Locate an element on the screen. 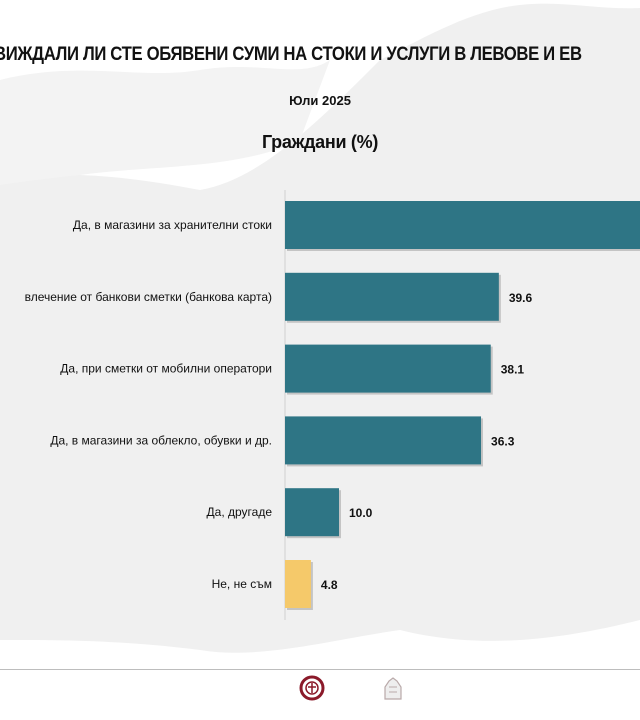 Image resolution: width=640 pixels, height=720 pixels. ministry-of-finance-logo is located at coordinates (312, 688).